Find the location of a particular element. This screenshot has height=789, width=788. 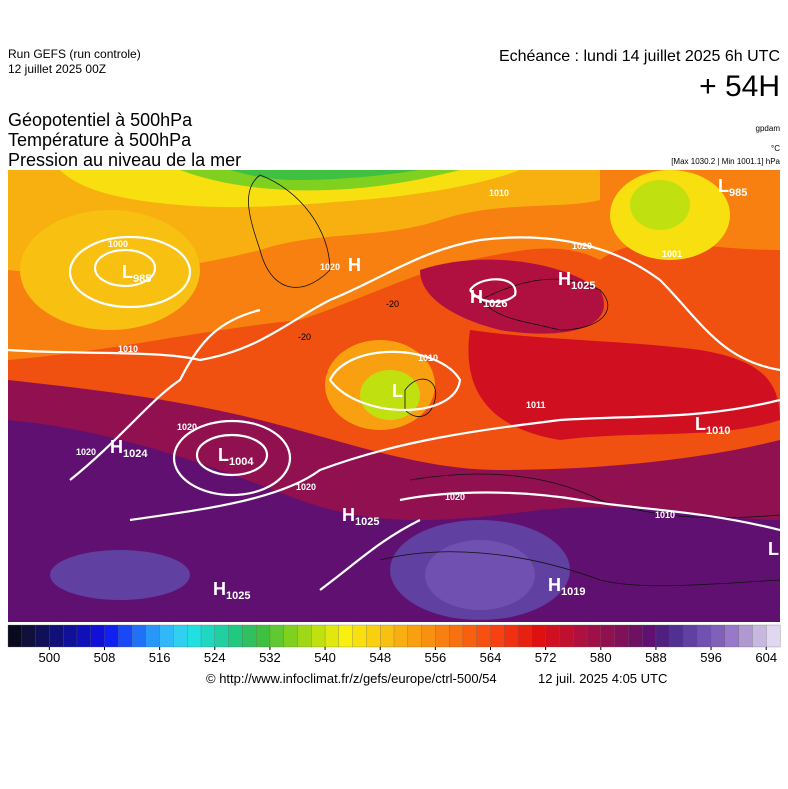

temperature-label: -20 is located at coordinates (304, 337).